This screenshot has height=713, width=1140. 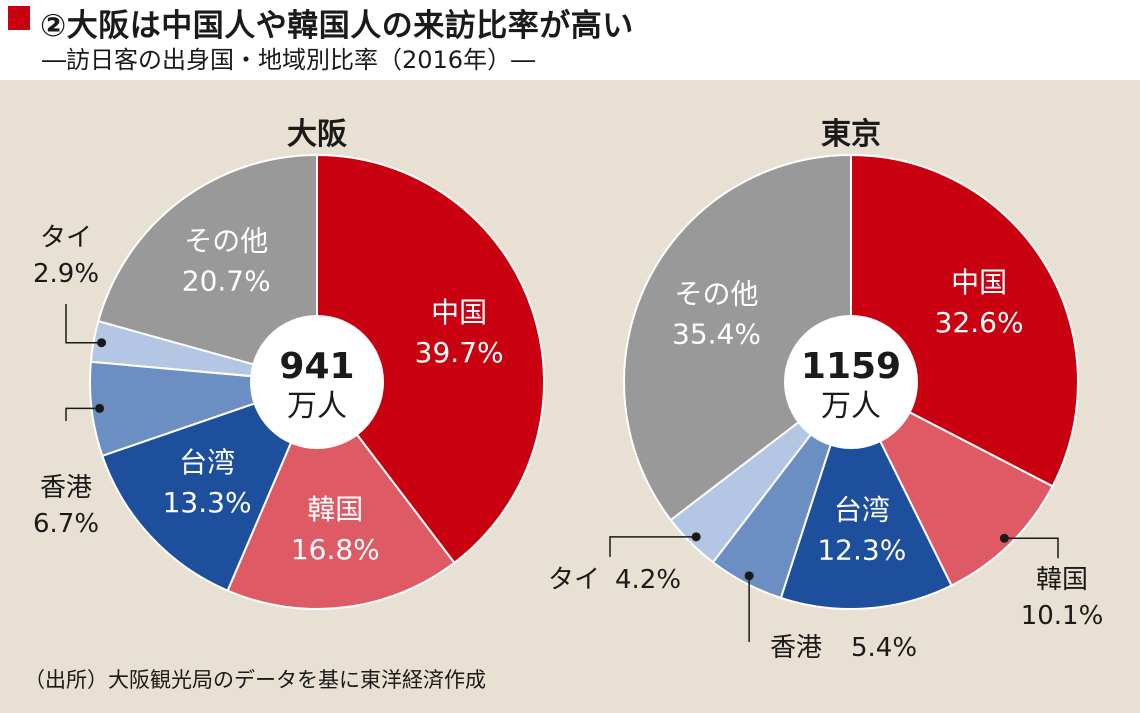 What do you see at coordinates (207, 502) in the screenshot?
I see `slice-value-taiwan: 13.3%` at bounding box center [207, 502].